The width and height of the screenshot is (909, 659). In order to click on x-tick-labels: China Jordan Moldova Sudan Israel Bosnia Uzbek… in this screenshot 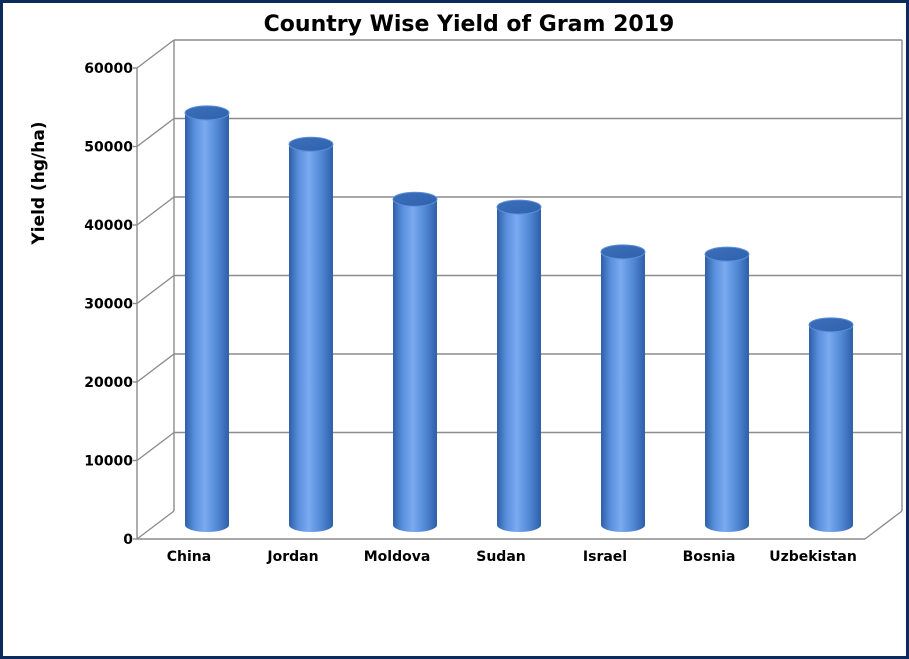, I will do `click(512, 557)`.